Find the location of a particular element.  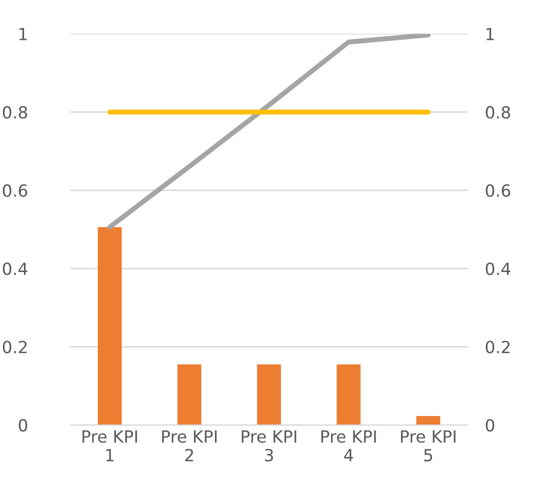

y2-tick-label: 0.2 is located at coordinates (498, 347).